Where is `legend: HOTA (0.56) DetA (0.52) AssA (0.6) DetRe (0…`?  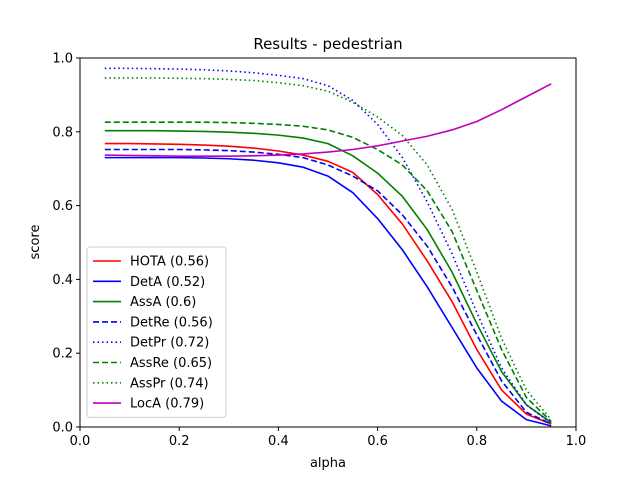 legend: HOTA (0.56) DetA (0.52) AssA (0.6) DetRe (0… is located at coordinates (156, 332).